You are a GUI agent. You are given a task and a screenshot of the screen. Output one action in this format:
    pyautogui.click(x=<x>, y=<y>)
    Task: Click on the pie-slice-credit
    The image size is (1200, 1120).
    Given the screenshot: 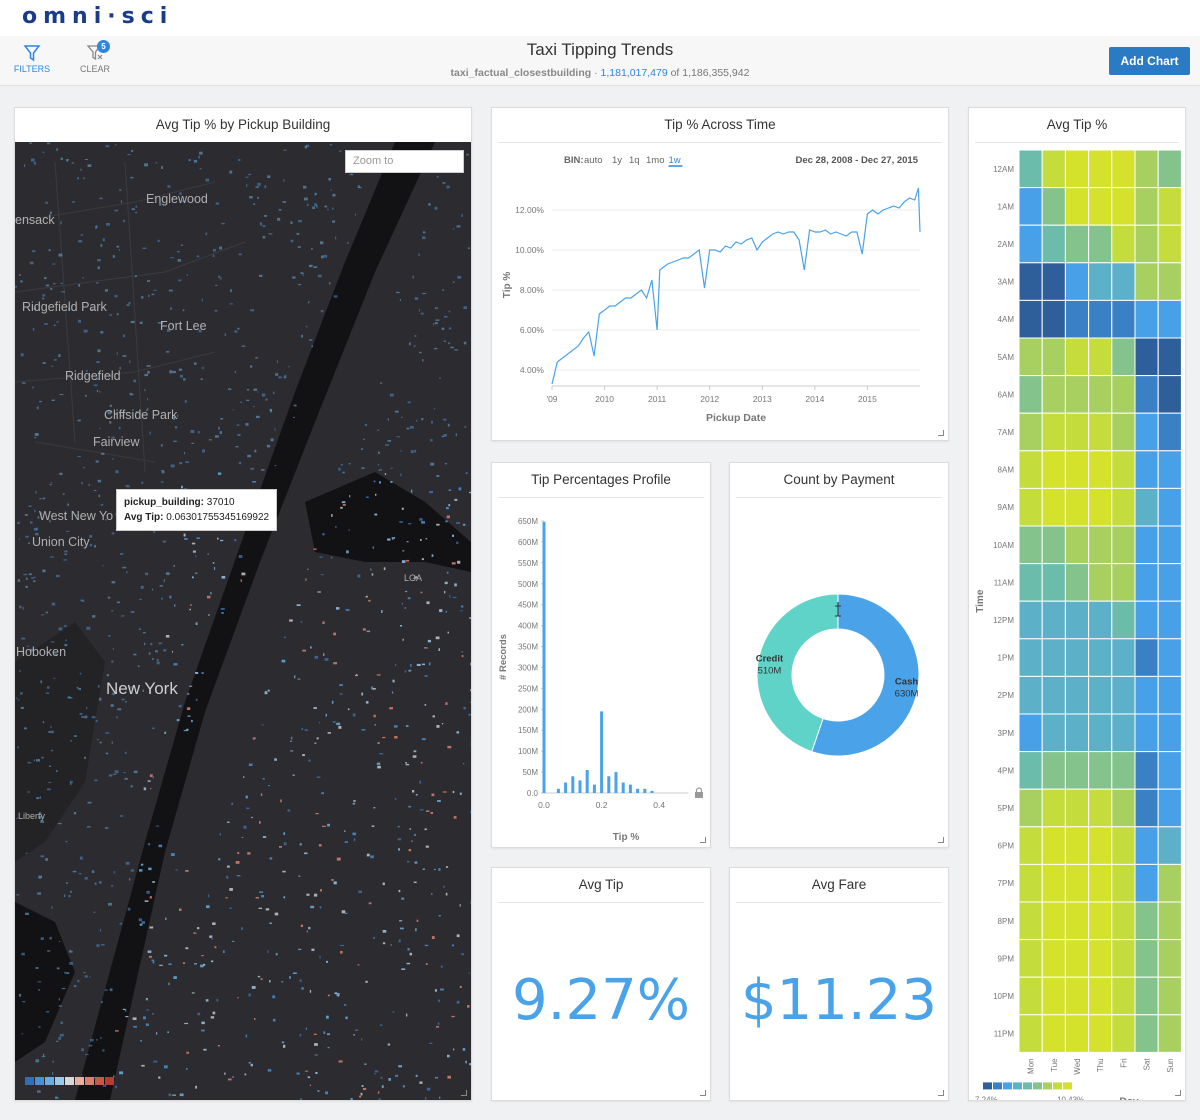 What is the action you would take?
    pyautogui.click(x=797, y=673)
    